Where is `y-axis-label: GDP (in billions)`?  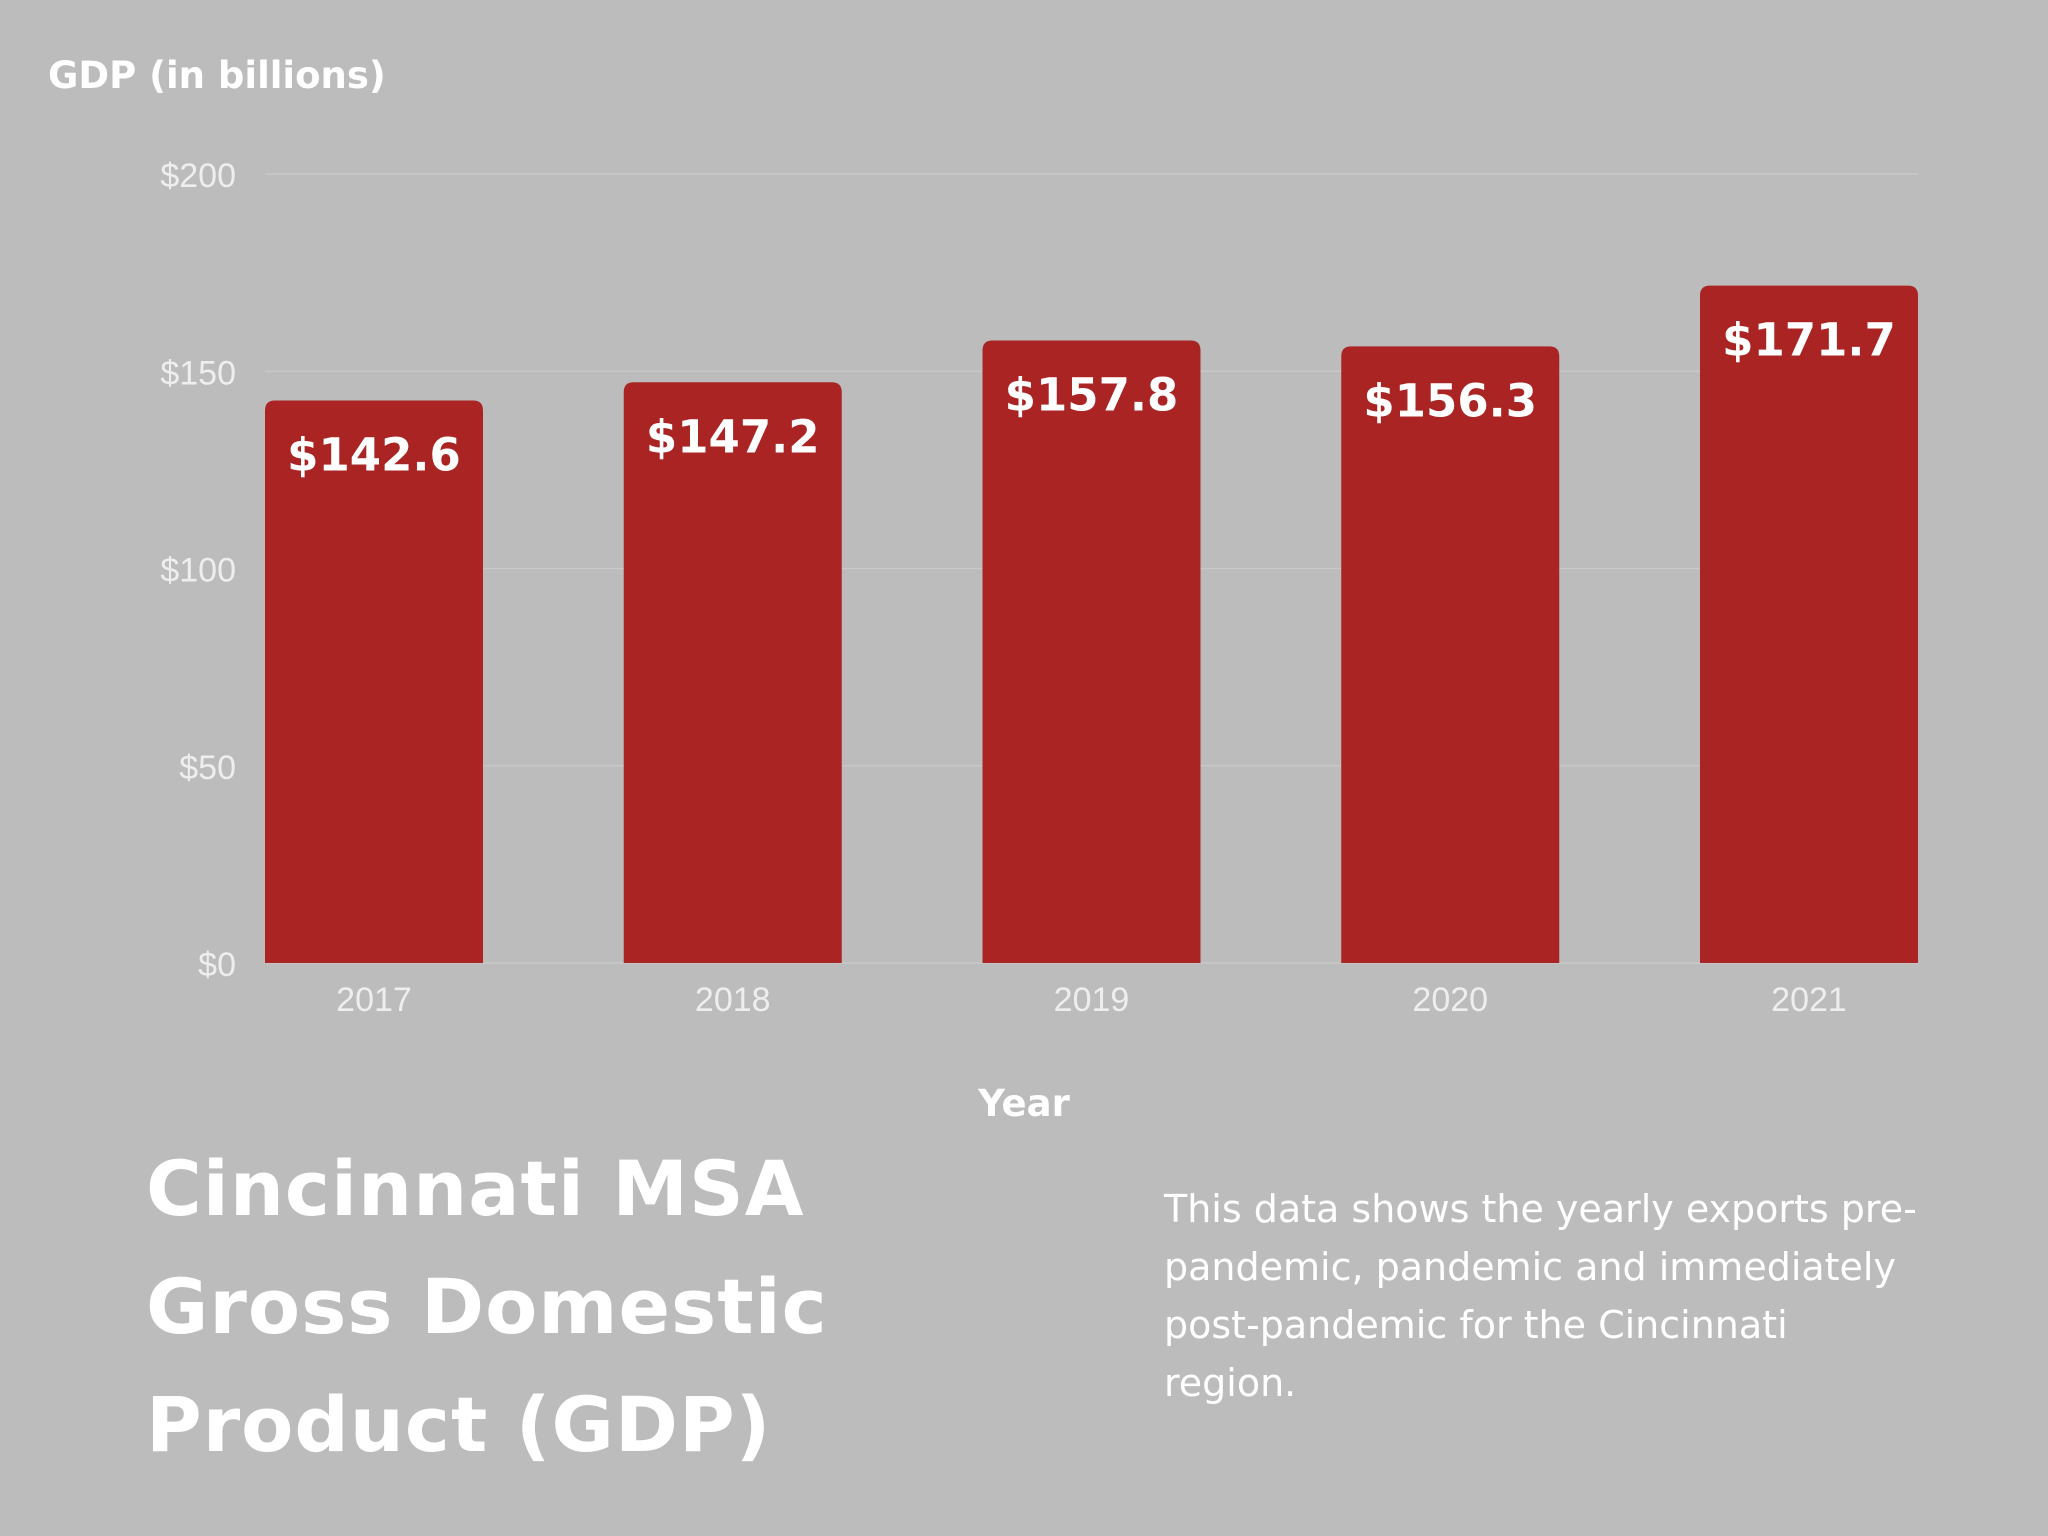
y-axis-label: GDP (in billions) is located at coordinates (217, 75).